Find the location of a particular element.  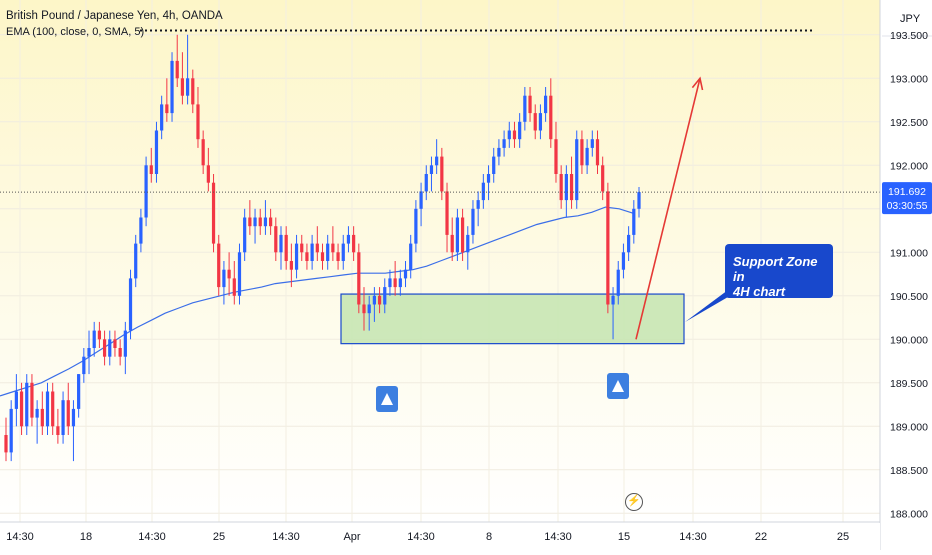

x-tick-label: 14:30 is located at coordinates (286, 537).